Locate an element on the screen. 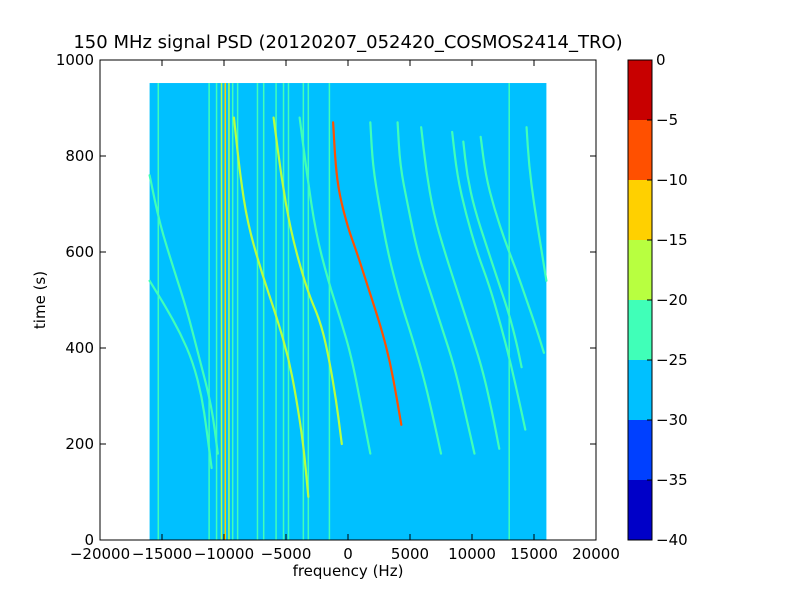  x-tick-label: 20000 is located at coordinates (596, 554).